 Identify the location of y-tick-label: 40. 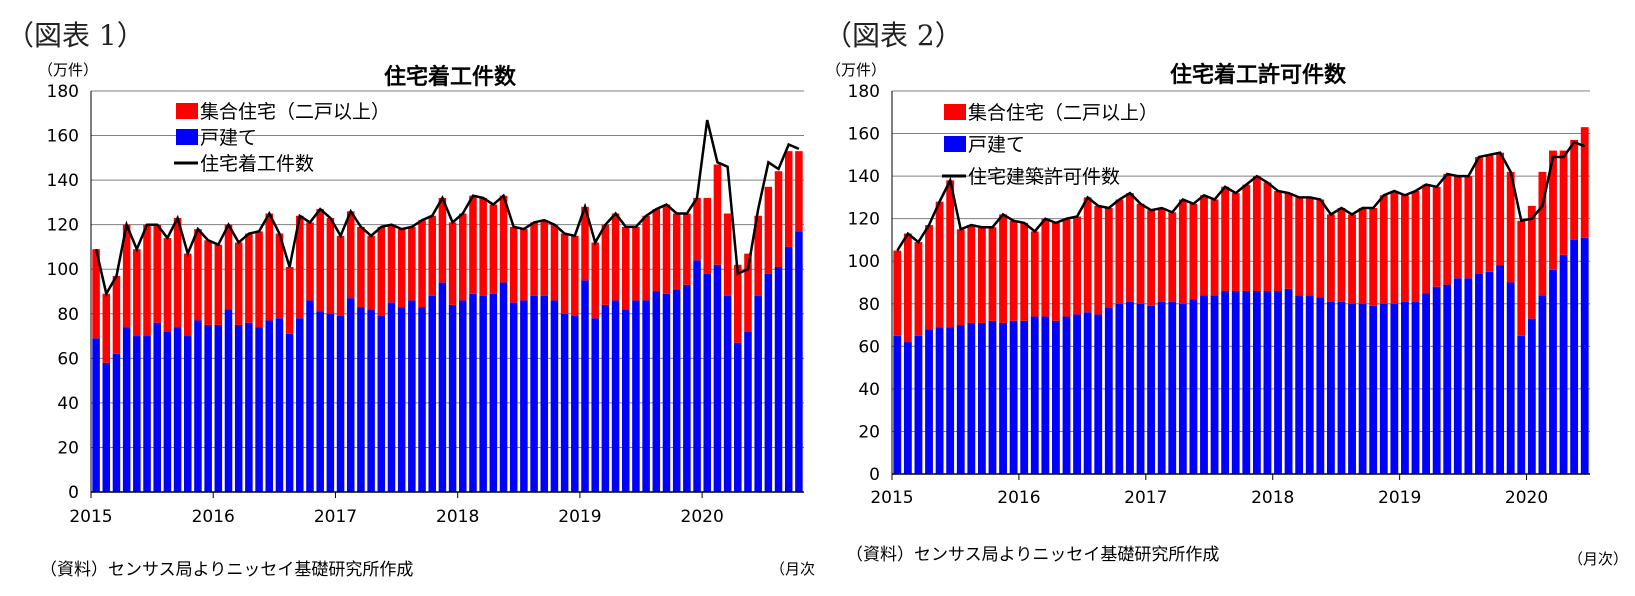
(869, 390).